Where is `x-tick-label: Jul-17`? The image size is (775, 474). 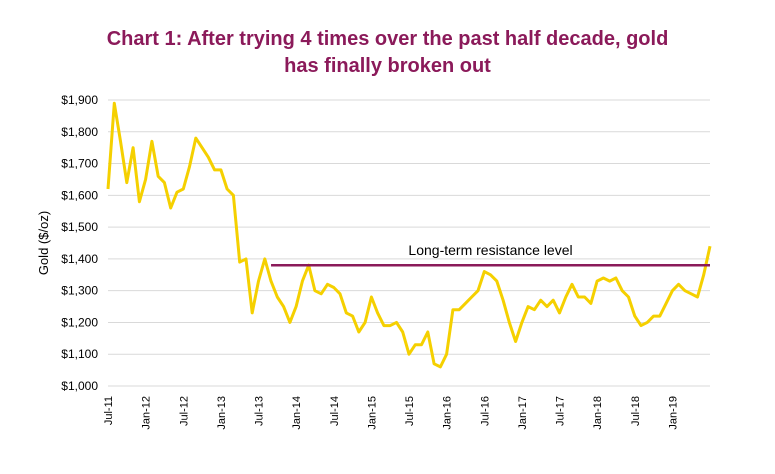
x-tick-label: Jul-17 is located at coordinates (561, 411).